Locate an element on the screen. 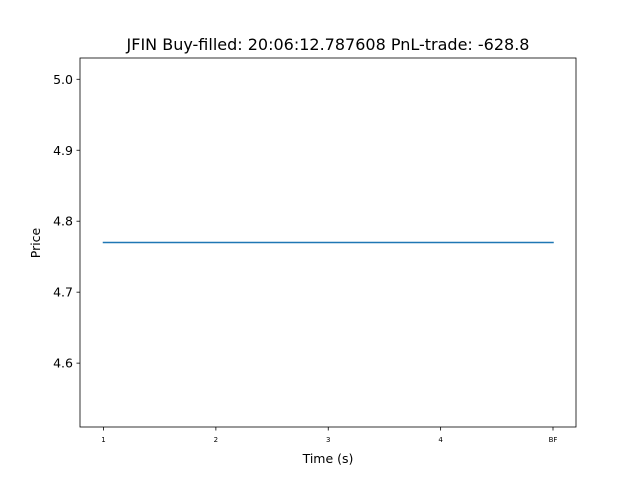 The image size is (640, 480). y-tick-label: 4.9 is located at coordinates (63, 150).